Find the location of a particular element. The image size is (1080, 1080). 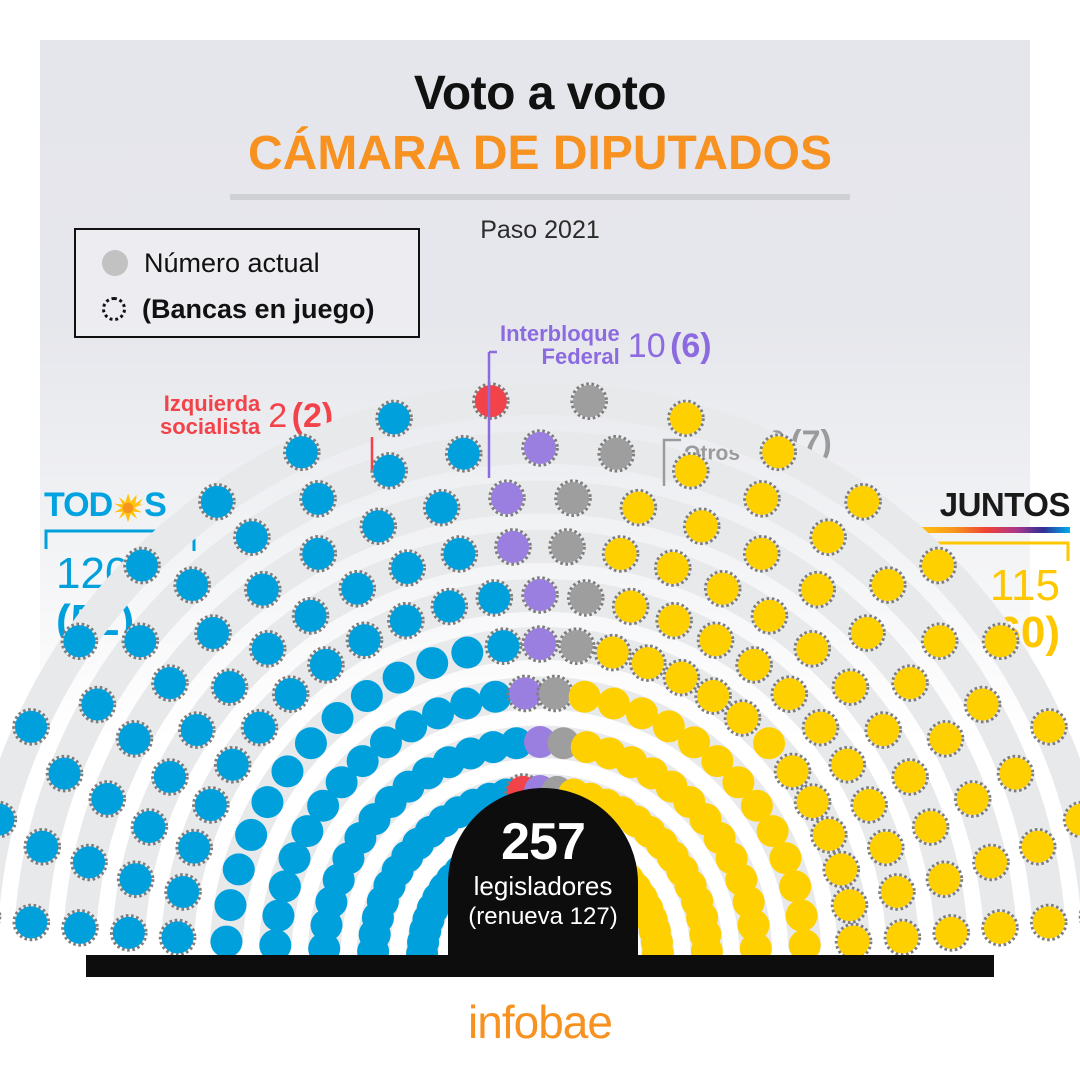

election-label: Paso 2021 is located at coordinates (540, 230).